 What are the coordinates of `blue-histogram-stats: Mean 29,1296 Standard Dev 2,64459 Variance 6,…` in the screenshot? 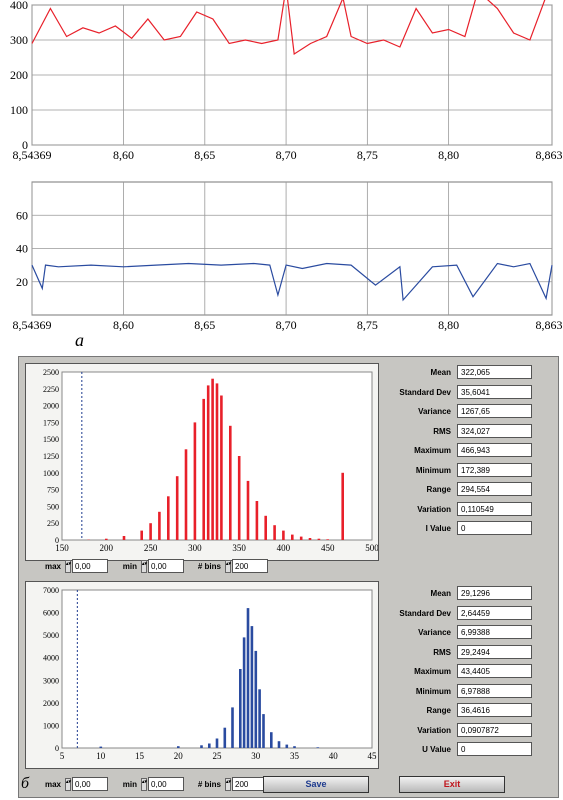 It's located at (465, 676).